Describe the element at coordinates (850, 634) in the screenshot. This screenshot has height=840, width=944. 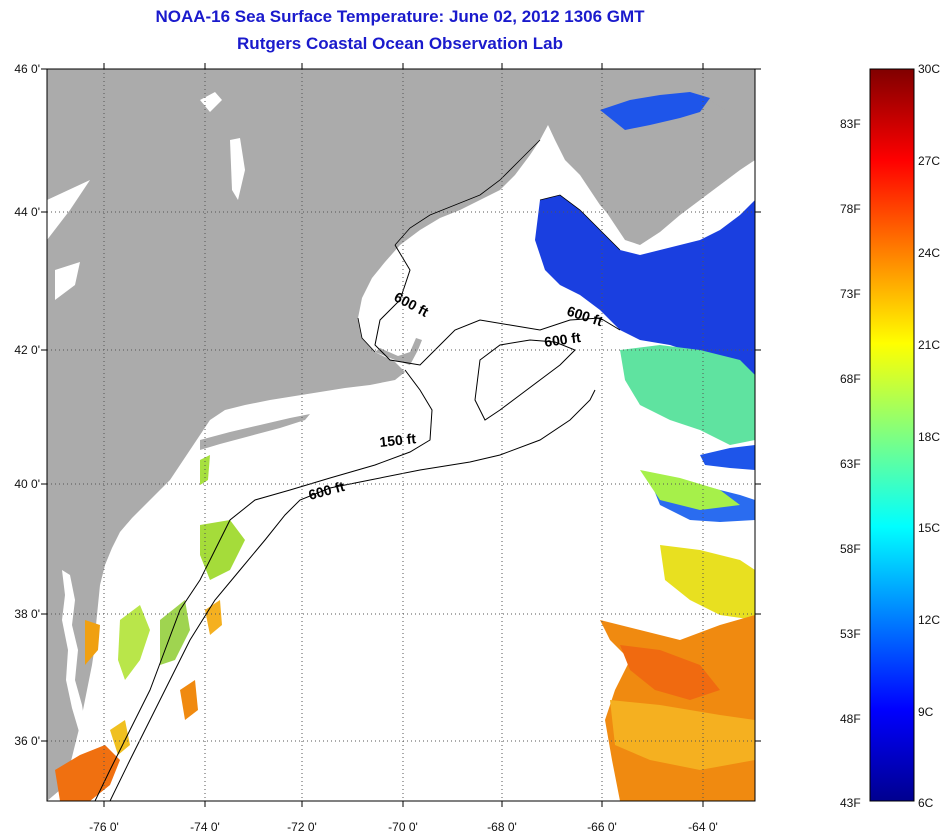
I see `colorbar-f-label: 53F` at that location.